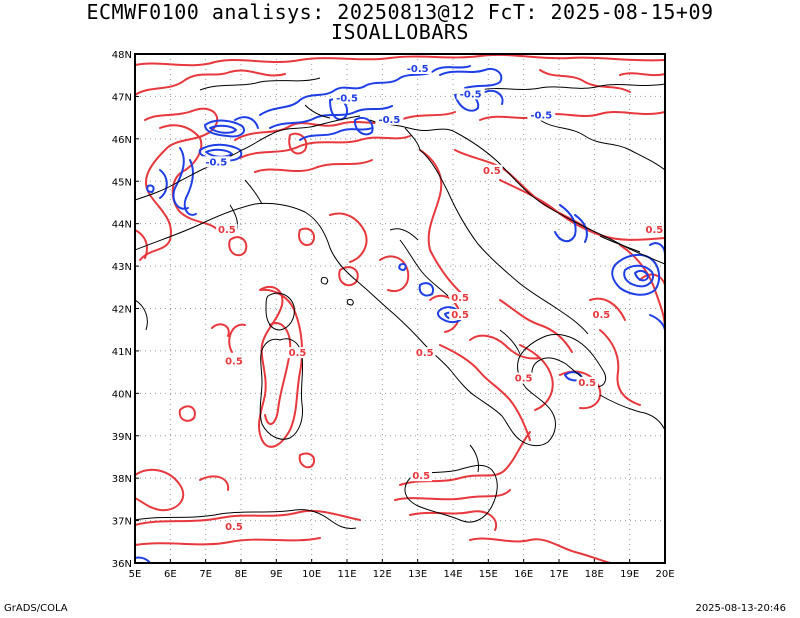 The image size is (800, 618). What do you see at coordinates (122, 97) in the screenshot?
I see `lat-tick-label: 47N` at bounding box center [122, 97].